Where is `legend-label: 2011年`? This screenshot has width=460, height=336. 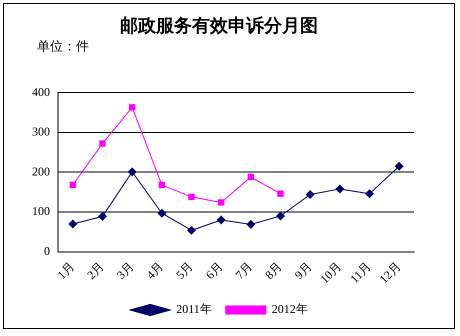 legend-label: 2011年 is located at coordinates (194, 309).